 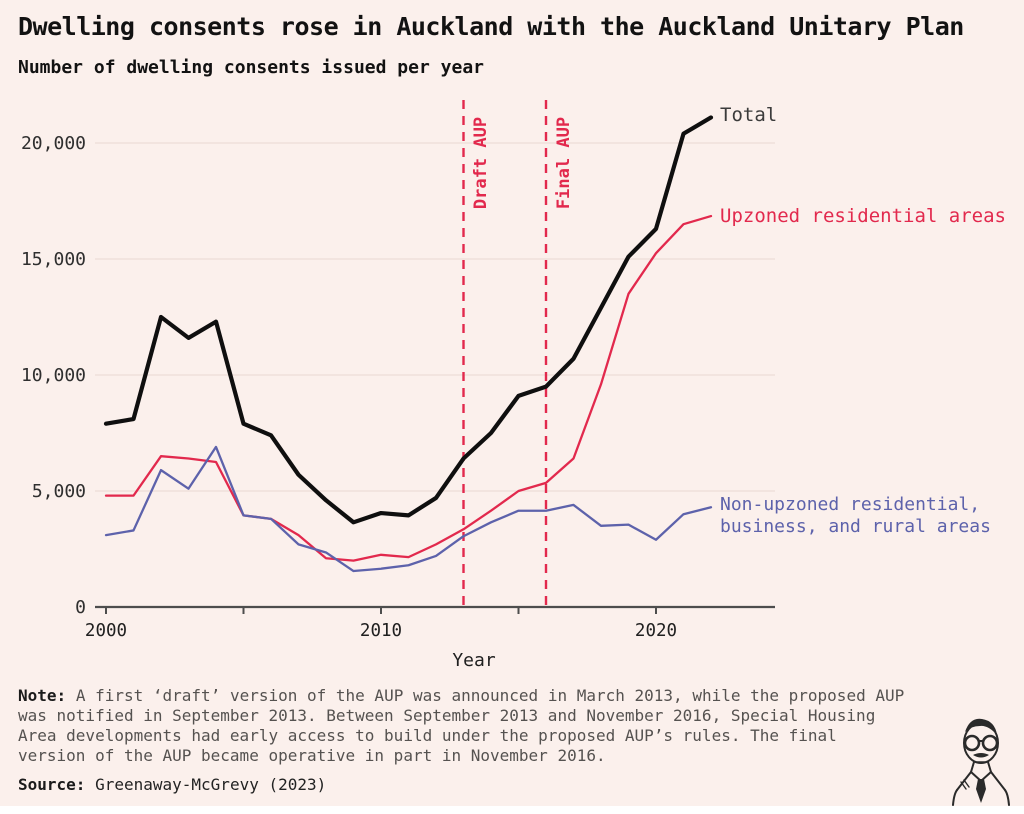 I want to click on x-tick-label: 2000, so click(x=106, y=631).